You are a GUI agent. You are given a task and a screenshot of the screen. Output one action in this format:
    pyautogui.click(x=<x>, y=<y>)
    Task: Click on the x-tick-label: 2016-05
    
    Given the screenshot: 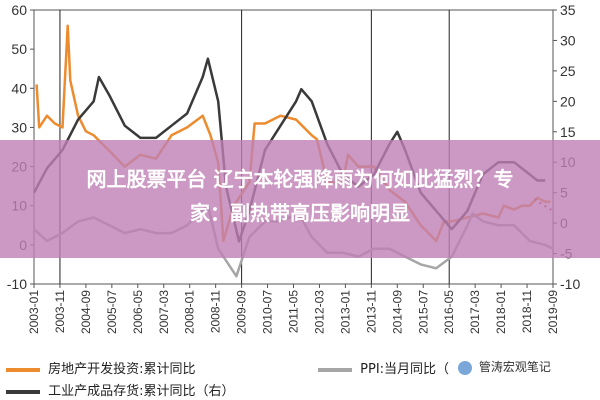 What is the action you would take?
    pyautogui.click(x=449, y=312)
    